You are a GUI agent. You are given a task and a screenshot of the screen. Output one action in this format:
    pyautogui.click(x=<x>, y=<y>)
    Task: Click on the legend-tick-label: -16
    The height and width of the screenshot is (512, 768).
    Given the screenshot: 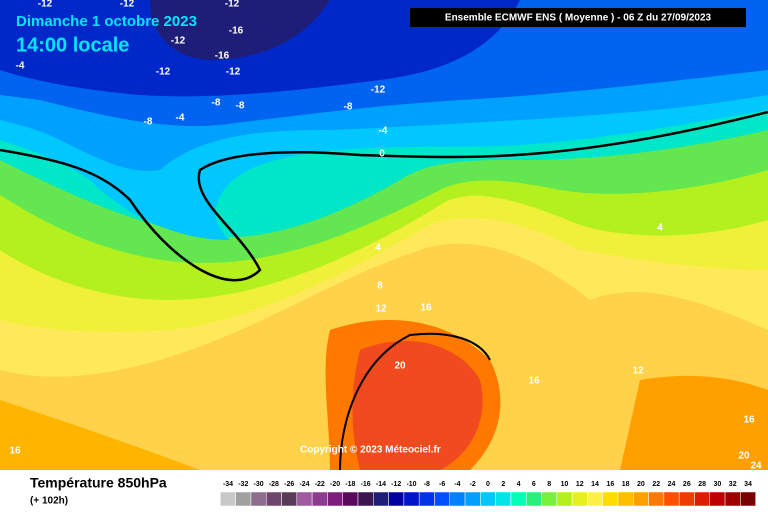 What is the action you would take?
    pyautogui.click(x=366, y=484)
    